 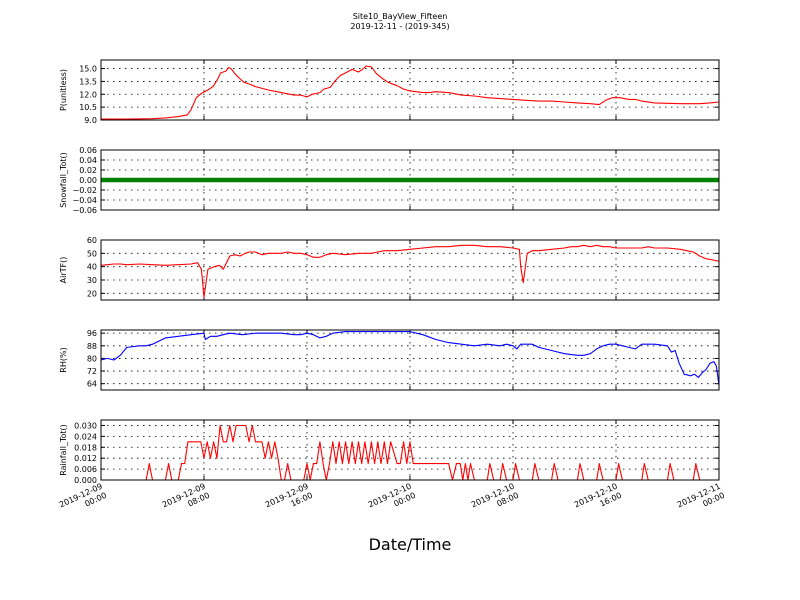 What do you see at coordinates (92, 253) in the screenshot?
I see `panel-3-ytick-label: 50` at bounding box center [92, 253].